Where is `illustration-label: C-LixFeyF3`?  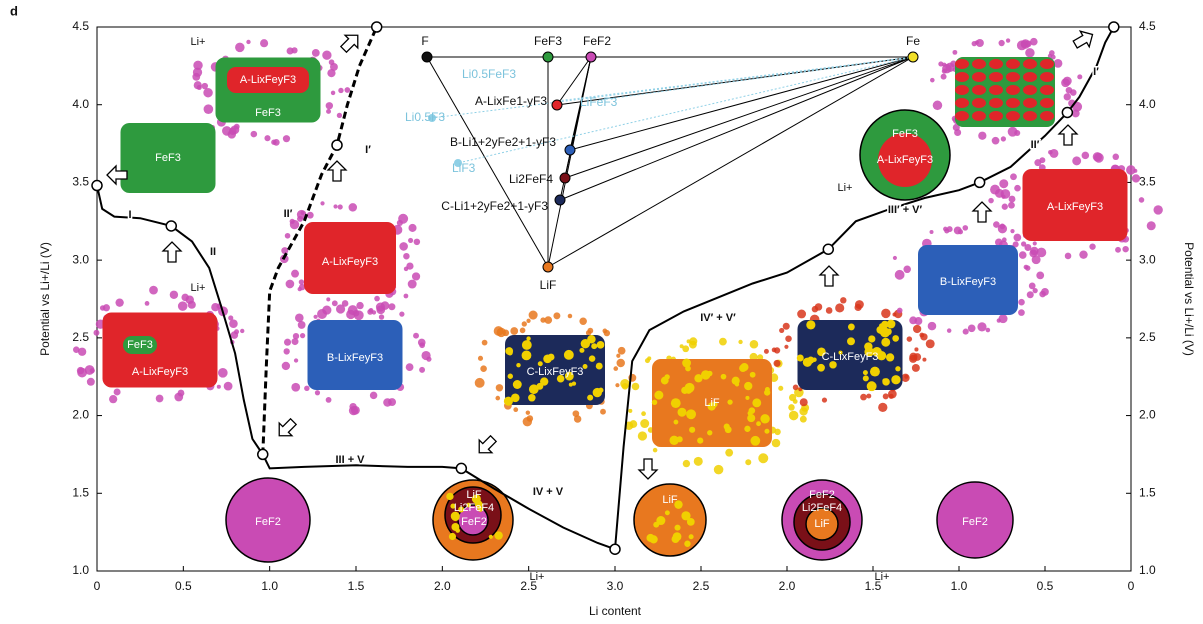
illustration-label: C-LixFeyF3 is located at coordinates (555, 372).